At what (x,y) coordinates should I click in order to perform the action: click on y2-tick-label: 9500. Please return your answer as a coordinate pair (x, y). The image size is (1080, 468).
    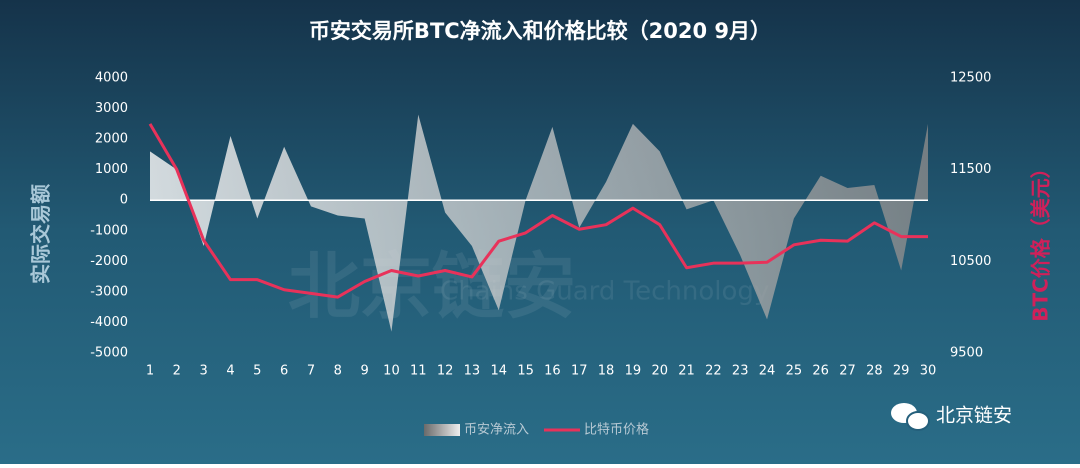
    Looking at the image, I should click on (966, 353).